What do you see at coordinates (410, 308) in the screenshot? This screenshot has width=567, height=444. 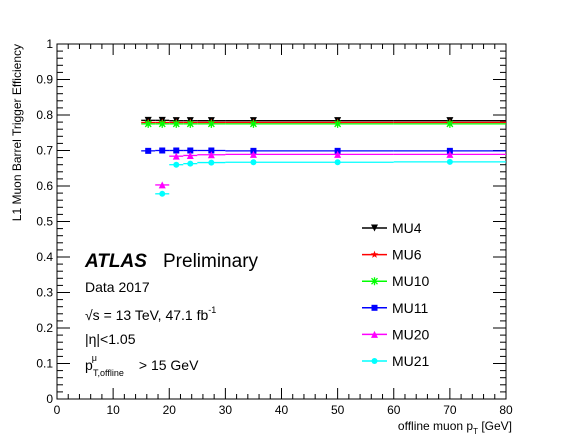 I see `legend-label: MU11` at bounding box center [410, 308].